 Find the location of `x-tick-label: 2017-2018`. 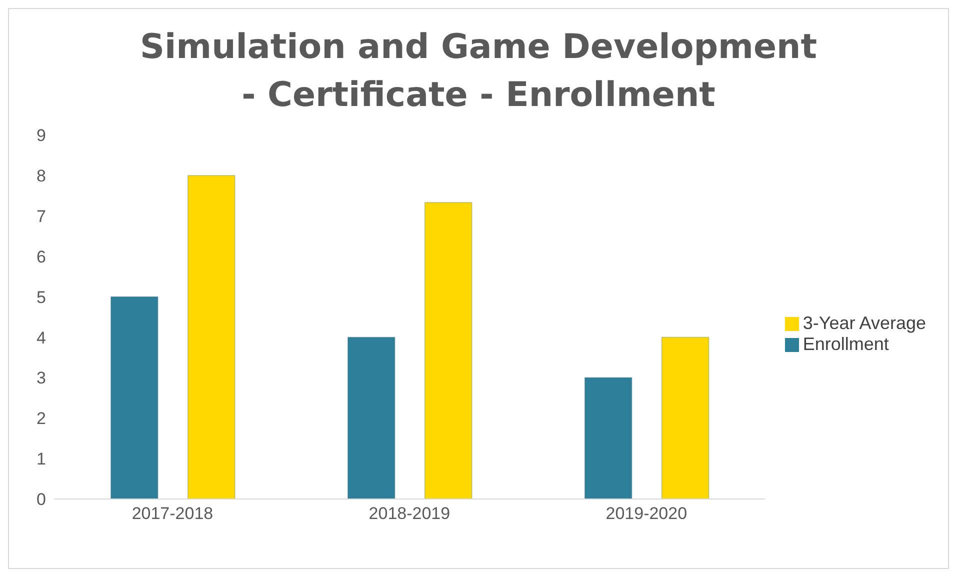

x-tick-label: 2017-2018 is located at coordinates (173, 514).